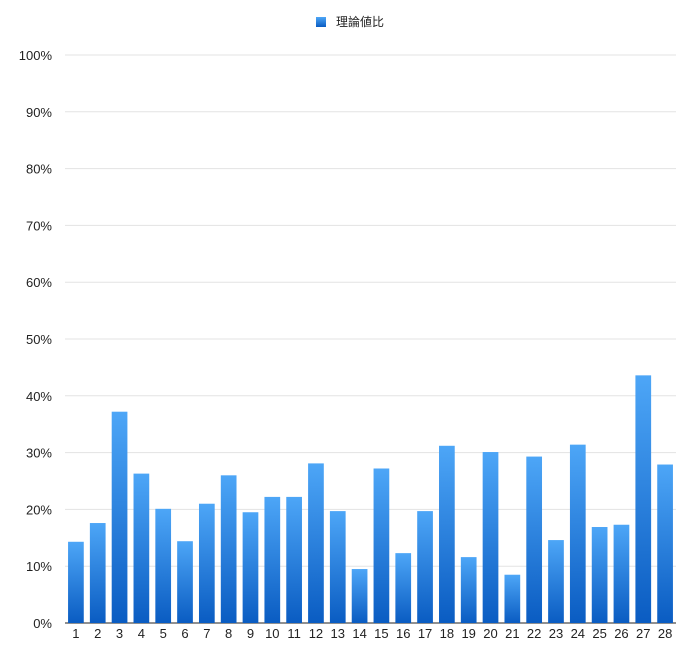 The image size is (698, 660). I want to click on y-tick-label: 50%, so click(39, 339).